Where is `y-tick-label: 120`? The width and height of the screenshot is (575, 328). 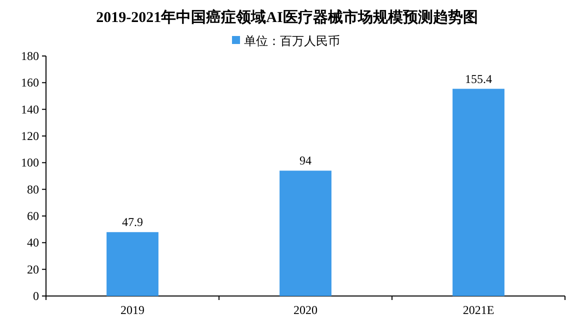
y-tick-label: 120 is located at coordinates (30, 136).